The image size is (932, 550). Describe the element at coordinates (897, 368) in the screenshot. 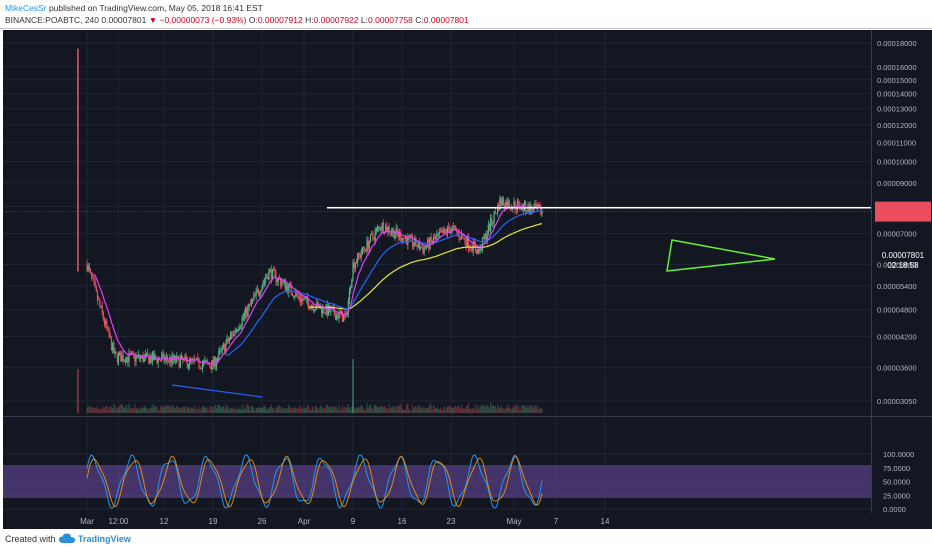

I see `price-axis-label: 0.00003600` at that location.